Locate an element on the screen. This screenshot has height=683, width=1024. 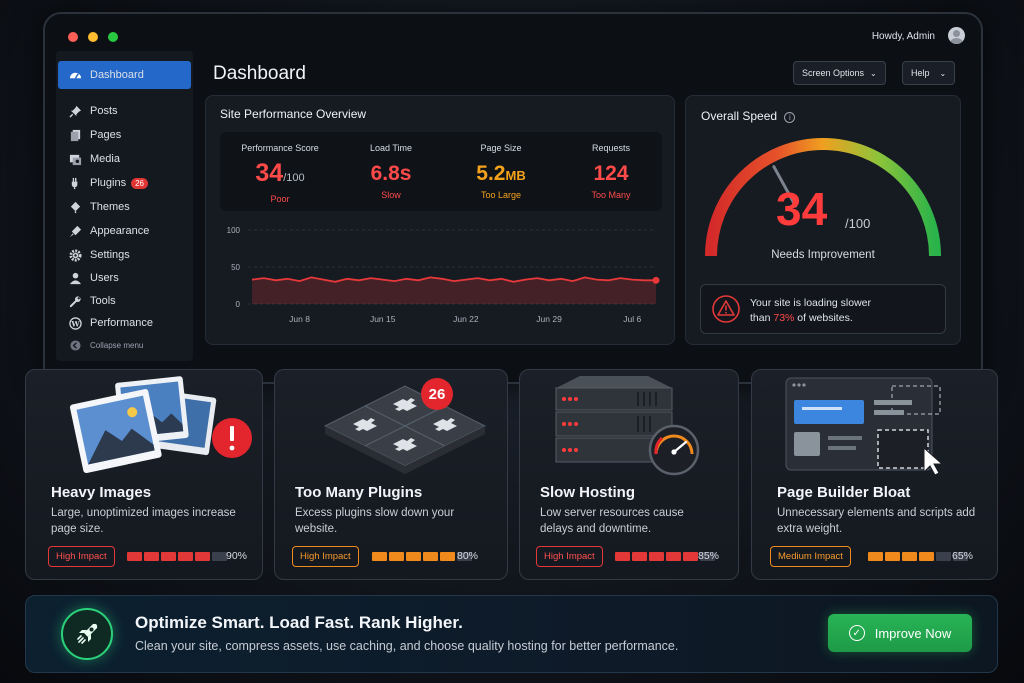
close-window-button is located at coordinates (73, 37).